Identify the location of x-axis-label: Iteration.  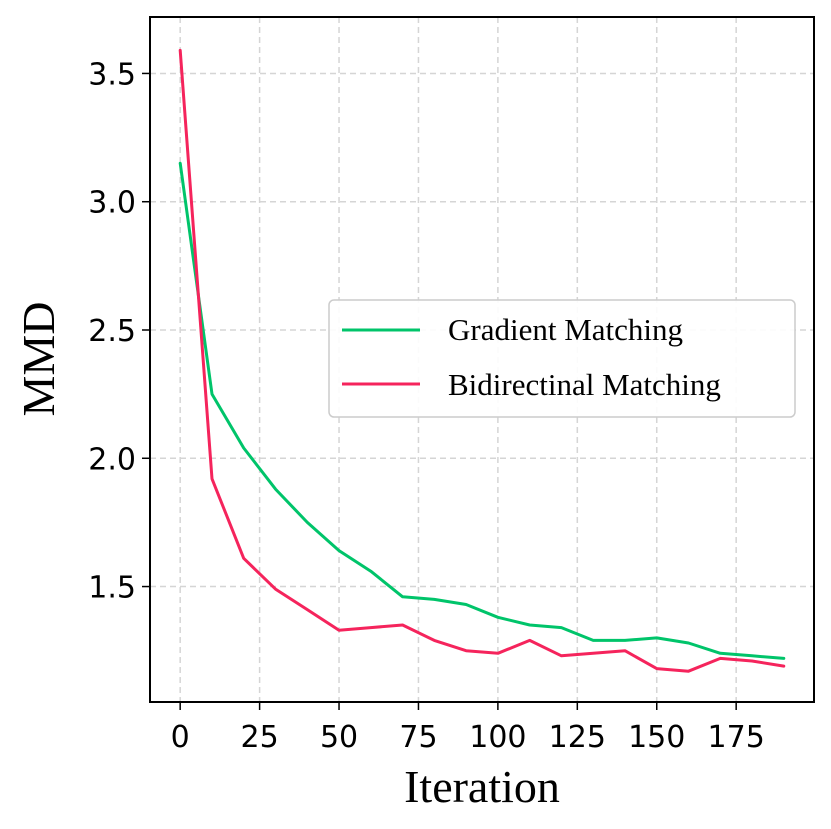
(482, 786).